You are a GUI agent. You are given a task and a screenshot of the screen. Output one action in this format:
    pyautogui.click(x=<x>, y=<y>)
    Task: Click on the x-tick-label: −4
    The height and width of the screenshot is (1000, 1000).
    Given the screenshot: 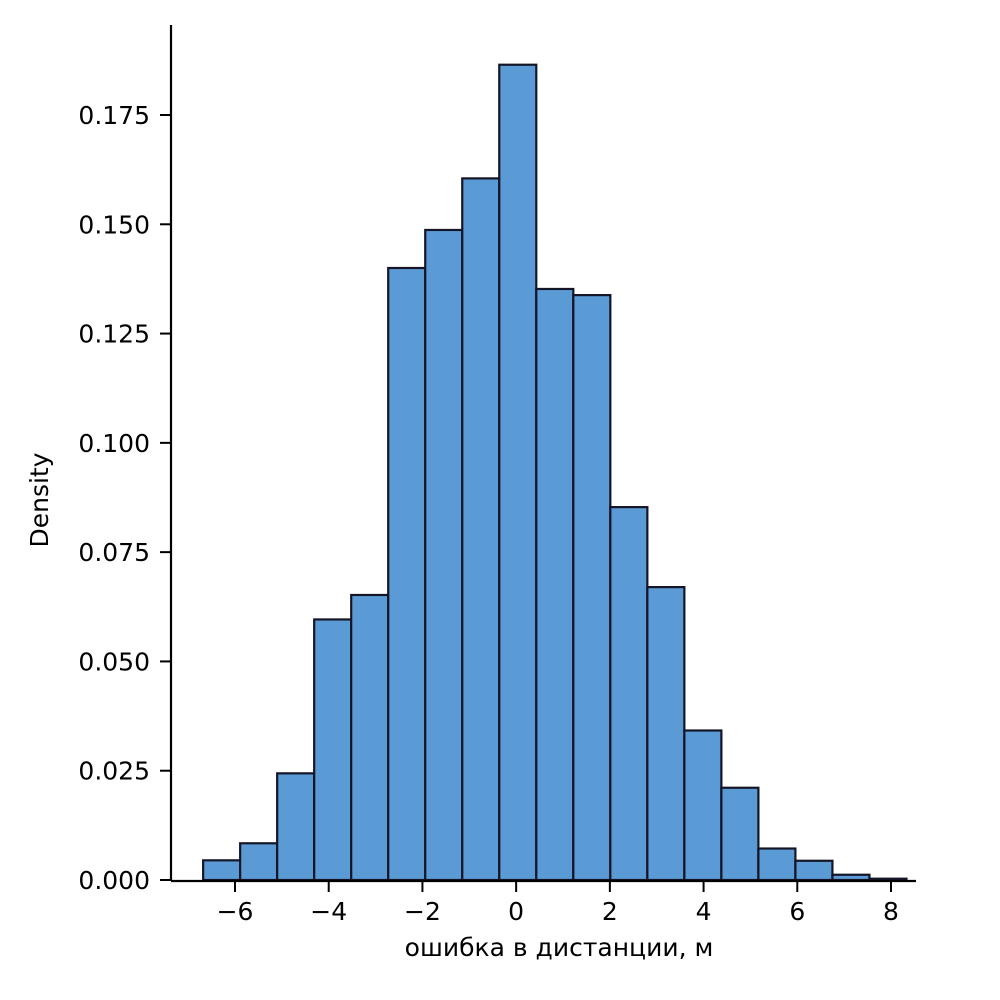 What is the action you would take?
    pyautogui.click(x=328, y=911)
    